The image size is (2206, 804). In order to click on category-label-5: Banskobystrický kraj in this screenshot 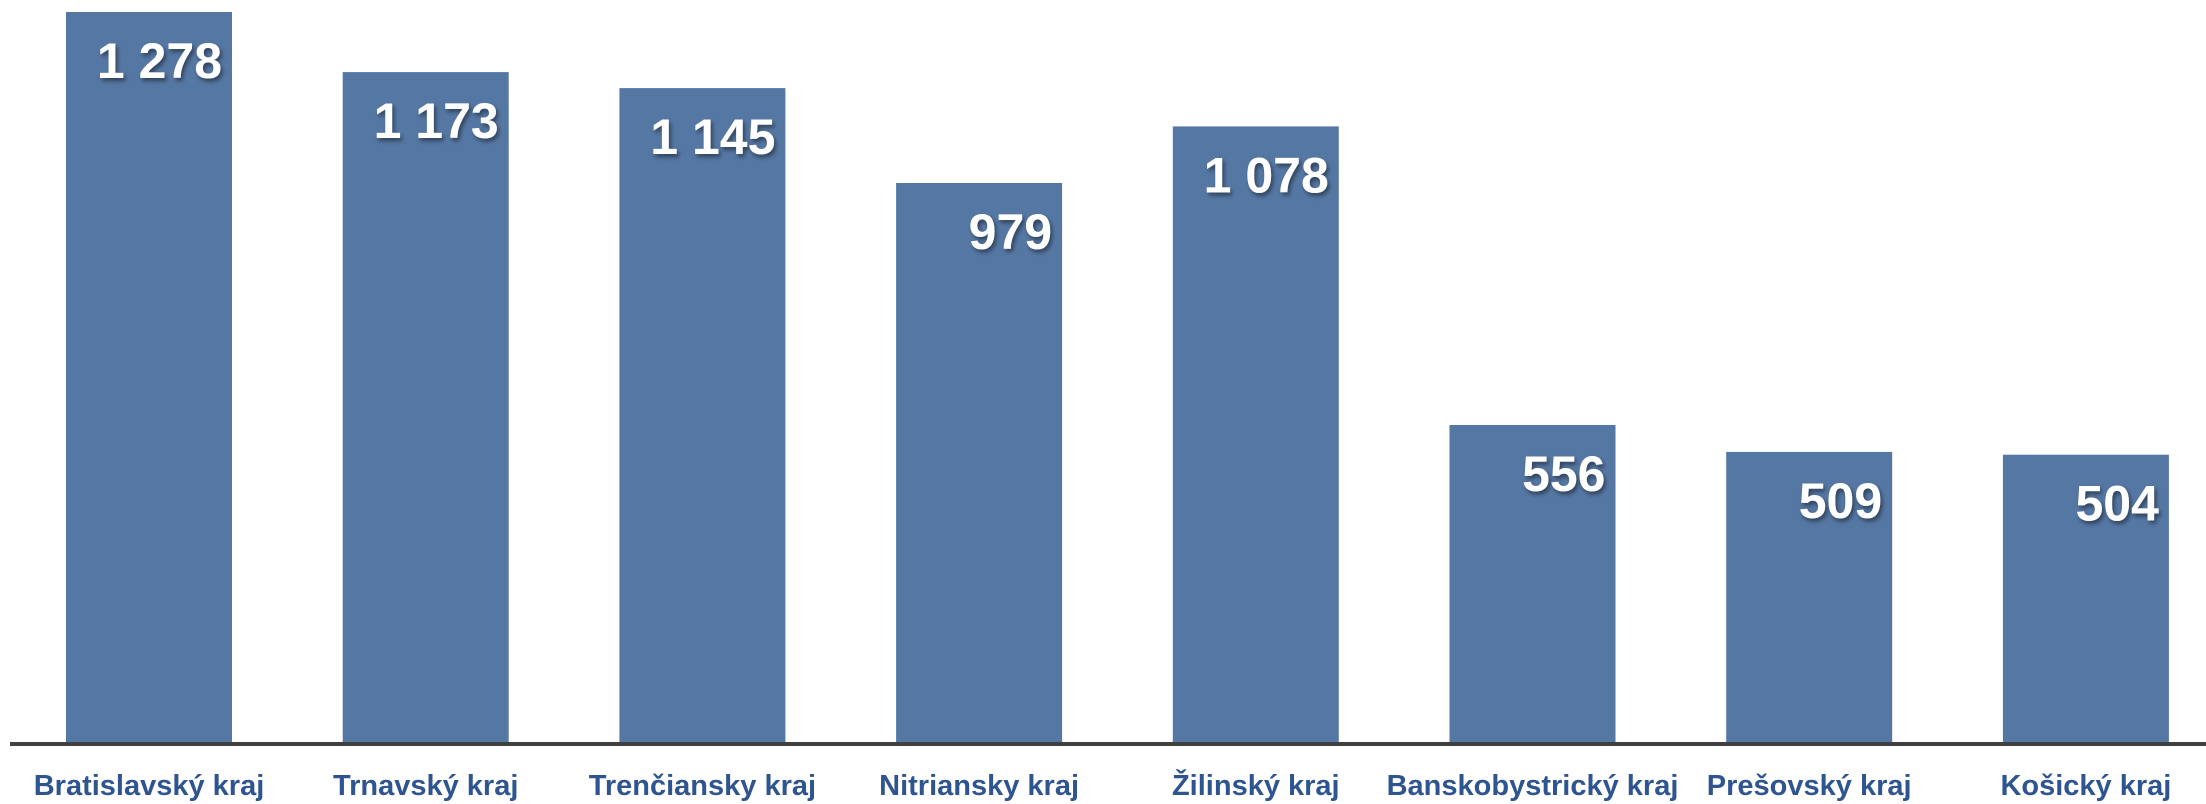, I will do `click(1533, 786)`.